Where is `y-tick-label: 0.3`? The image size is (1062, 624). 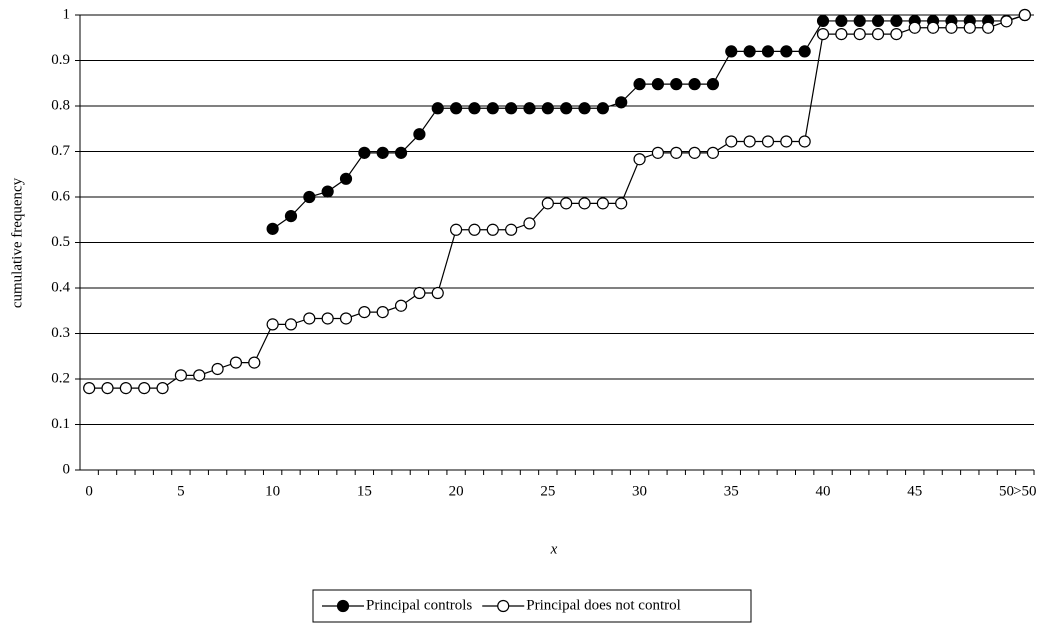
y-tick-label: 0.3 is located at coordinates (60, 333).